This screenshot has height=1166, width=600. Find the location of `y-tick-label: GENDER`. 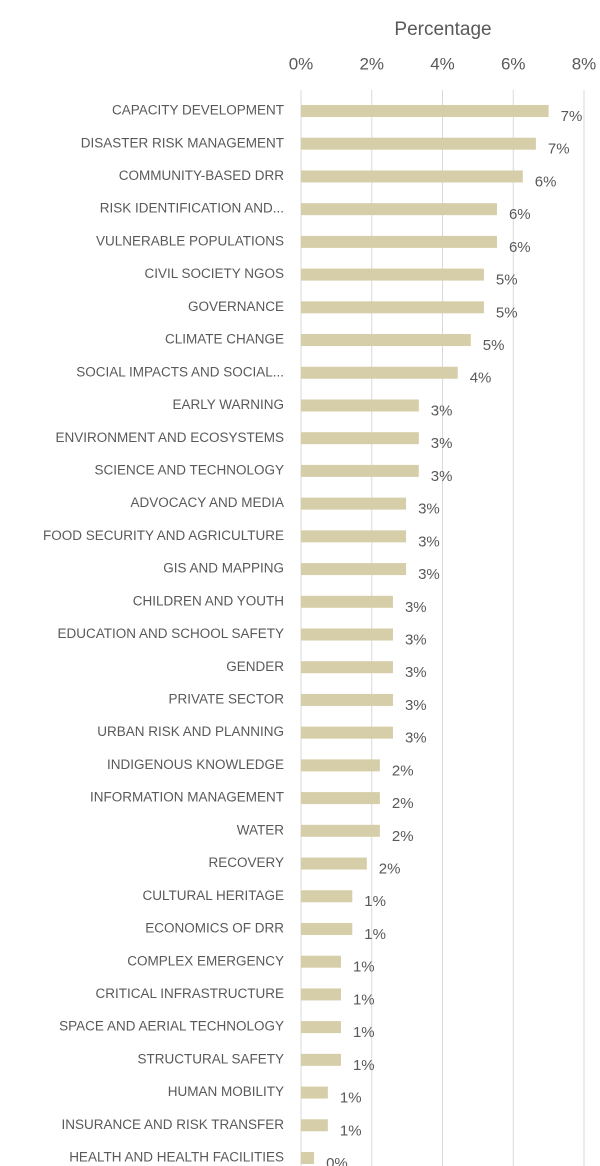

y-tick-label: GENDER is located at coordinates (255, 666).